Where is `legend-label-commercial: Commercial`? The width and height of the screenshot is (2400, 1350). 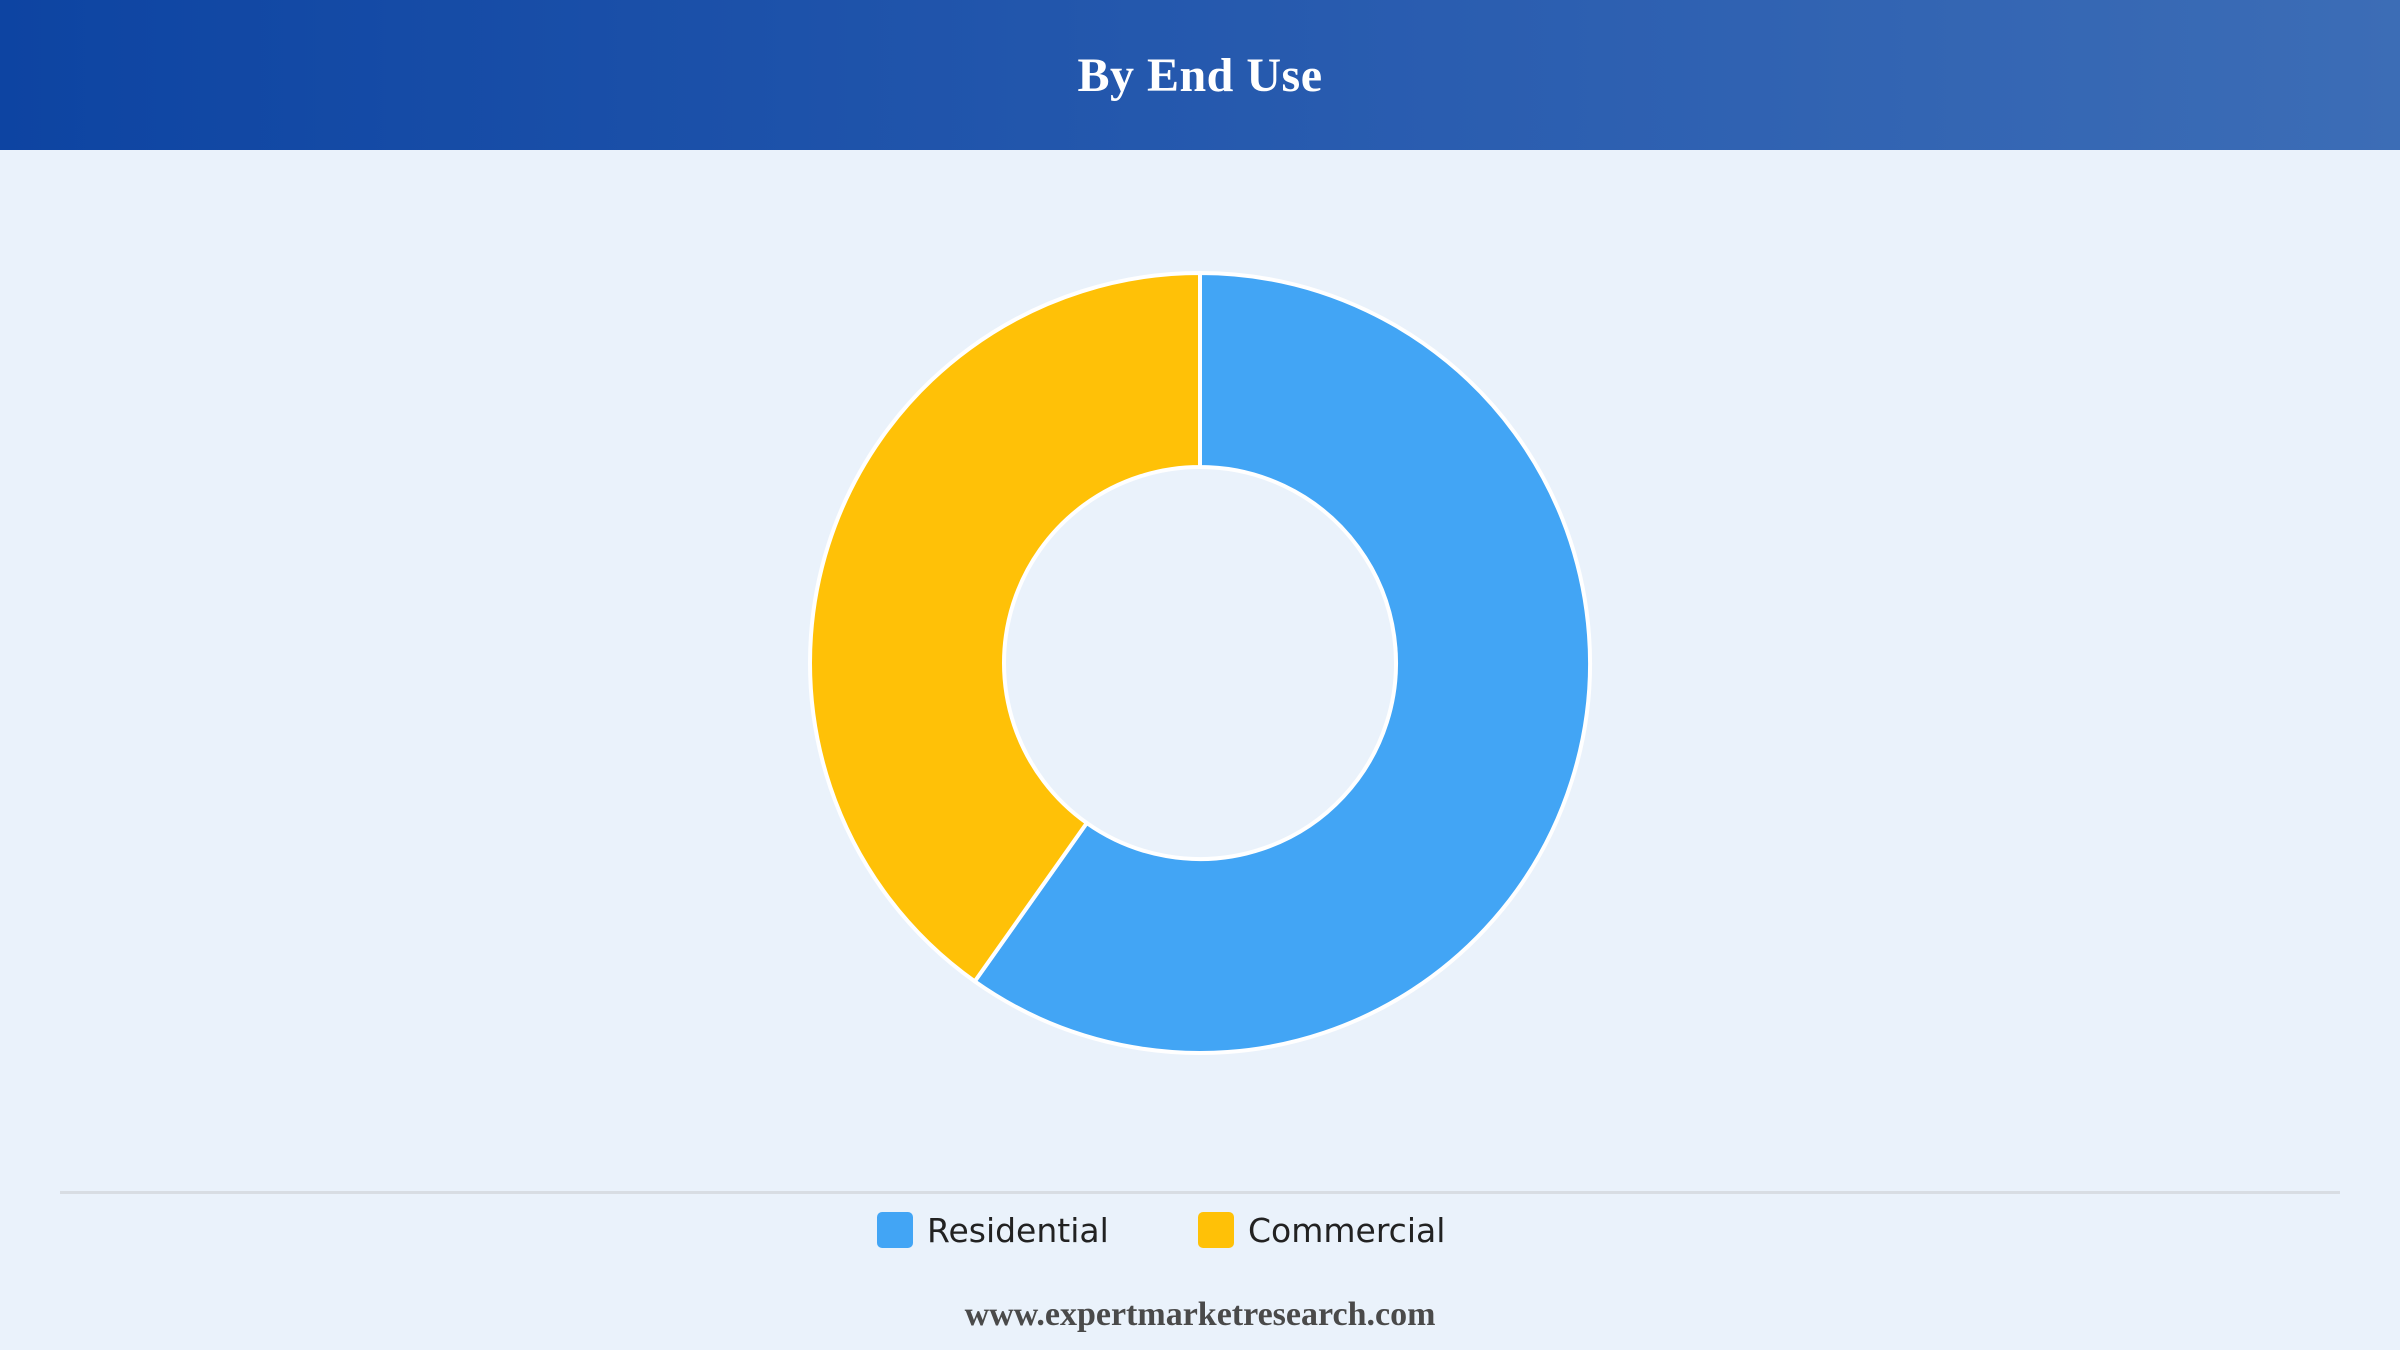 legend-label-commercial: Commercial is located at coordinates (1347, 1230).